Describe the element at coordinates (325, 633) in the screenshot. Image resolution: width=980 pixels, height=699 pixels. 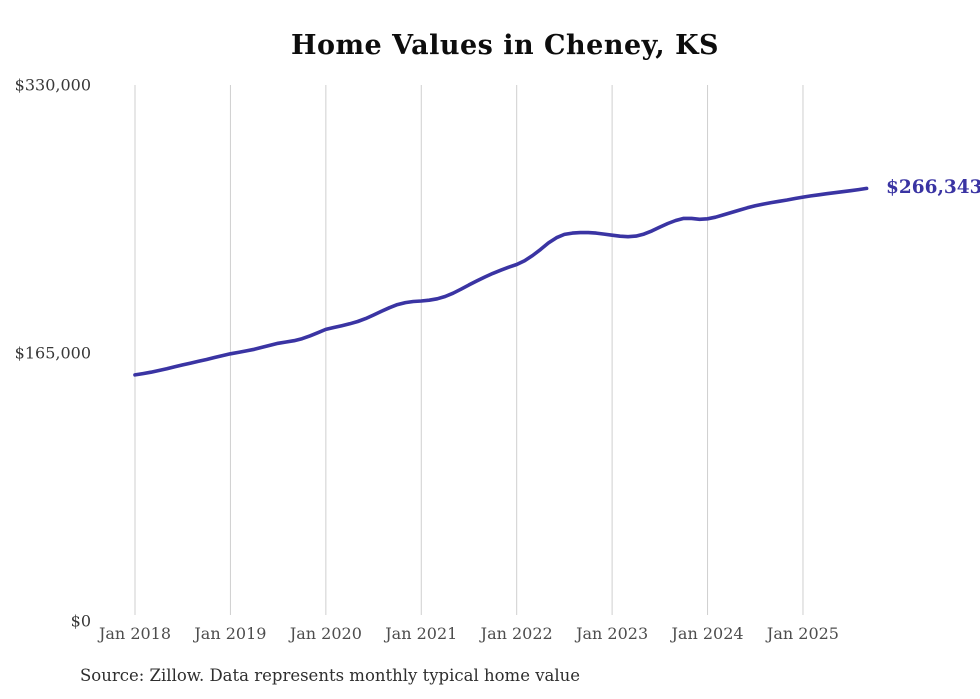
I see `x-tick-label: Jan 2020` at that location.